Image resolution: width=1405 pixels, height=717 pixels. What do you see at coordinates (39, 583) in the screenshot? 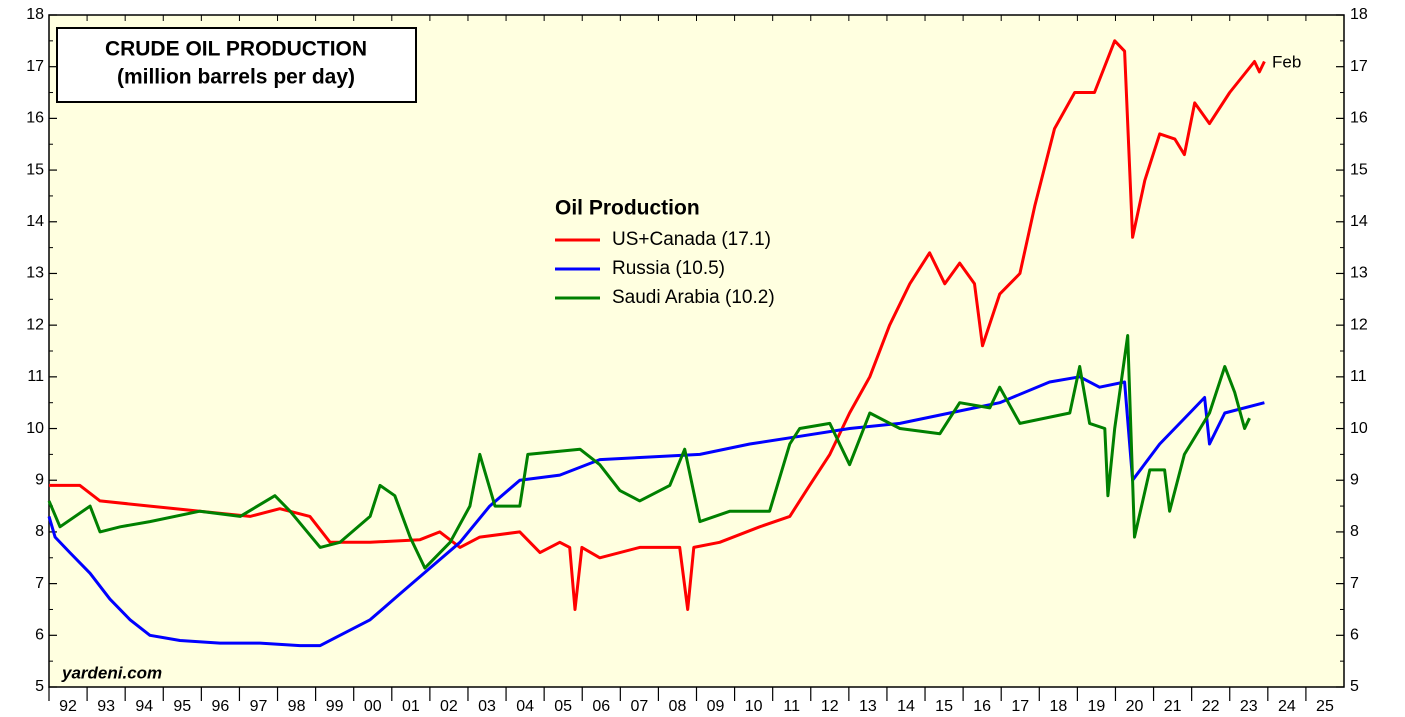
I see `y-tick-label: 7` at bounding box center [39, 583].